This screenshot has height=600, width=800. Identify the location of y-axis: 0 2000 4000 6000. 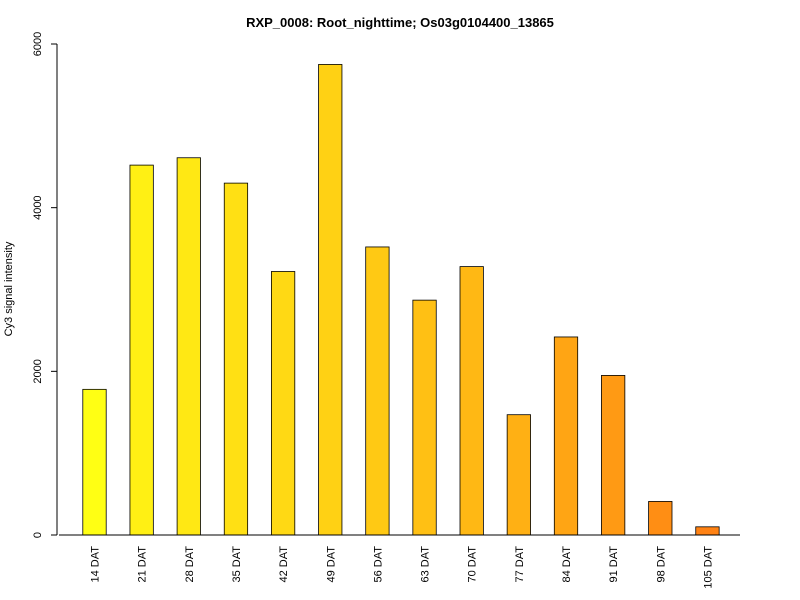
(45, 285).